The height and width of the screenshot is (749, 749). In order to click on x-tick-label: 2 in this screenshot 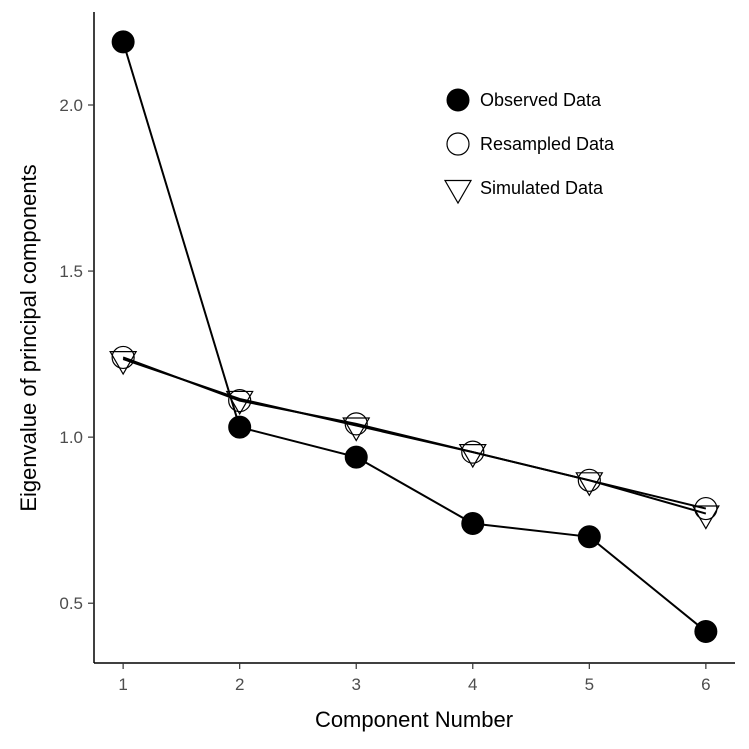, I will do `click(239, 684)`.